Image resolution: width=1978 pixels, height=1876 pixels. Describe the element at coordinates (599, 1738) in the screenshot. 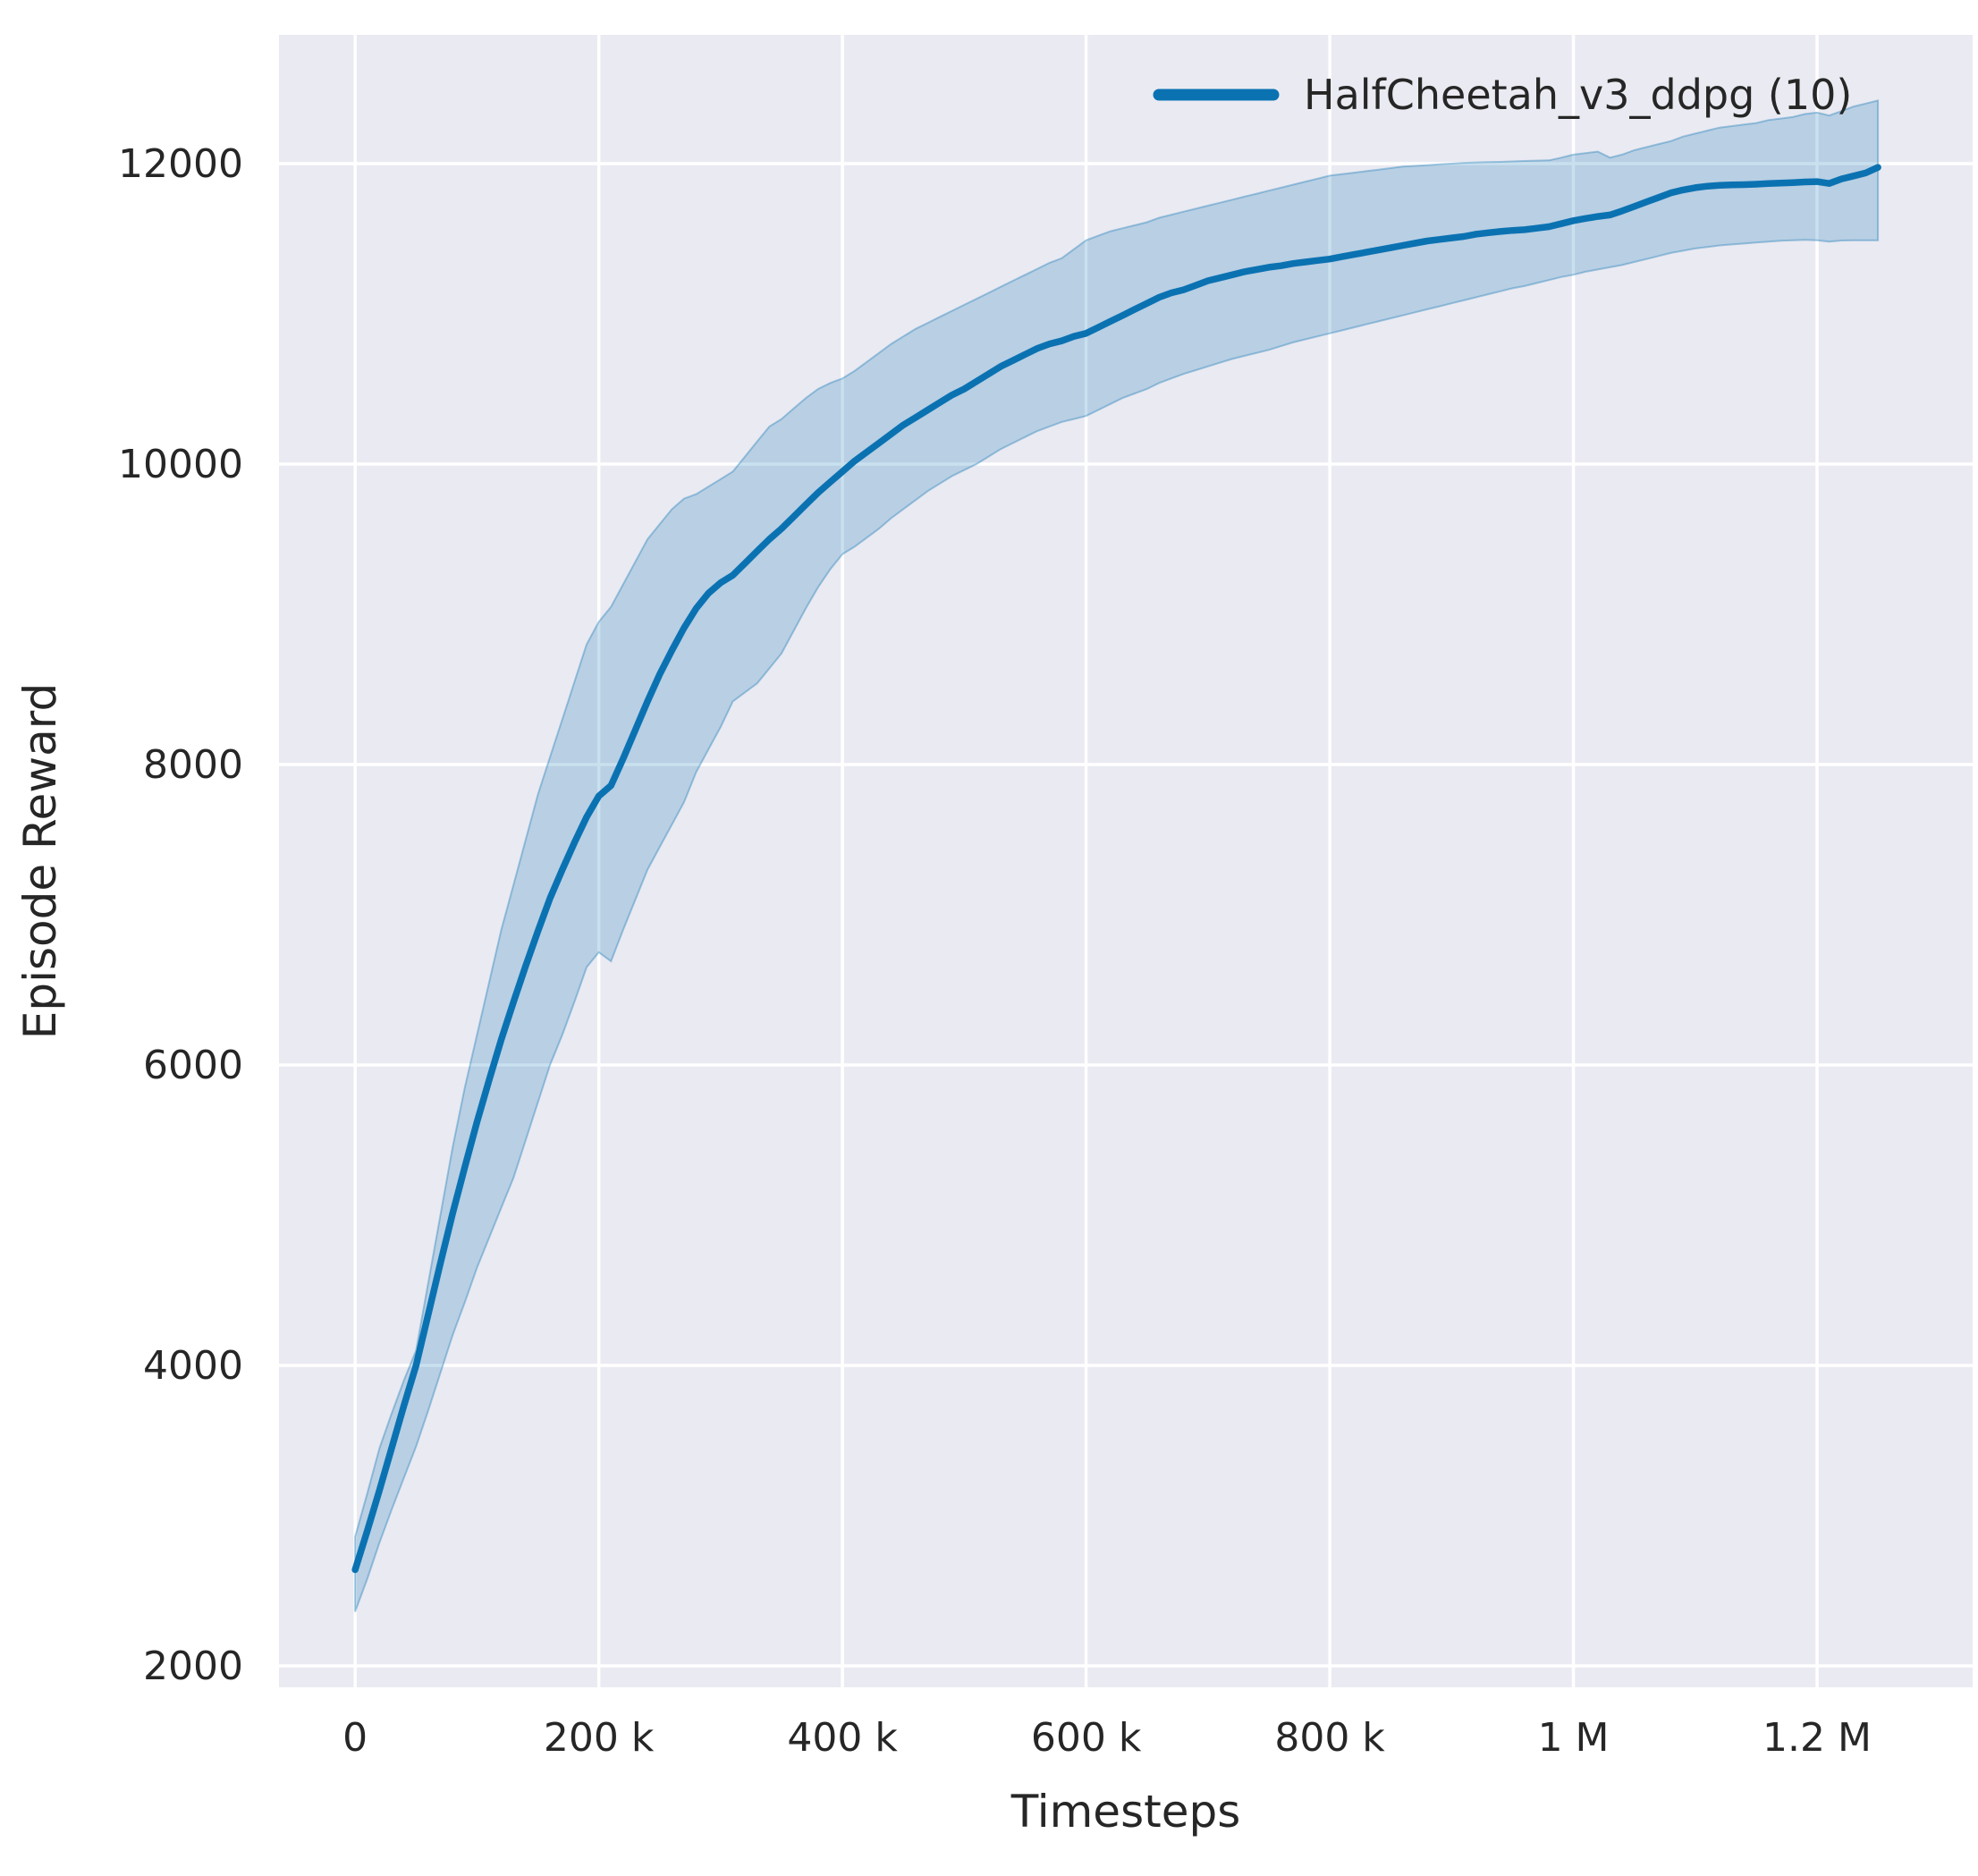

I see `x-tick-label: 200 k` at that location.